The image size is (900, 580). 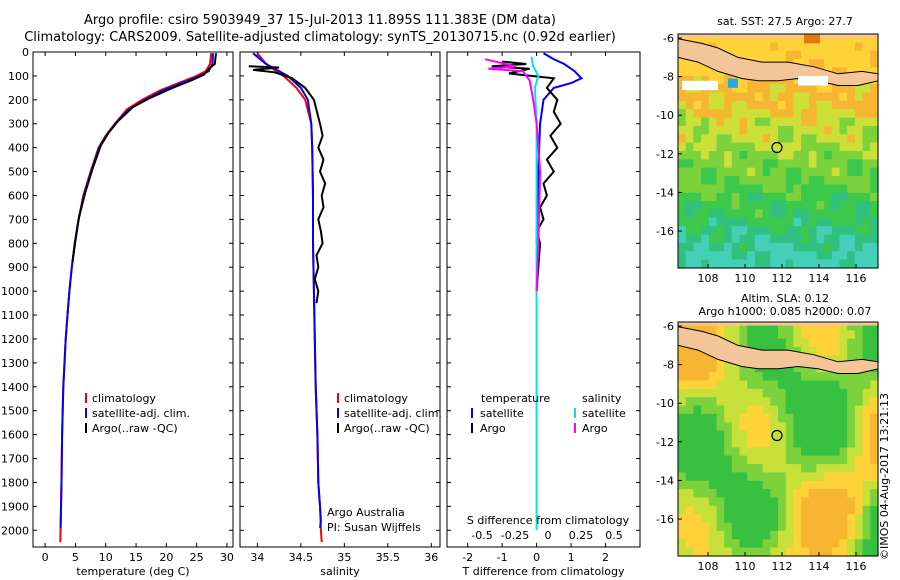 What do you see at coordinates (708, 566) in the screenshot?
I see `map-x-tick-label: 108` at bounding box center [708, 566].